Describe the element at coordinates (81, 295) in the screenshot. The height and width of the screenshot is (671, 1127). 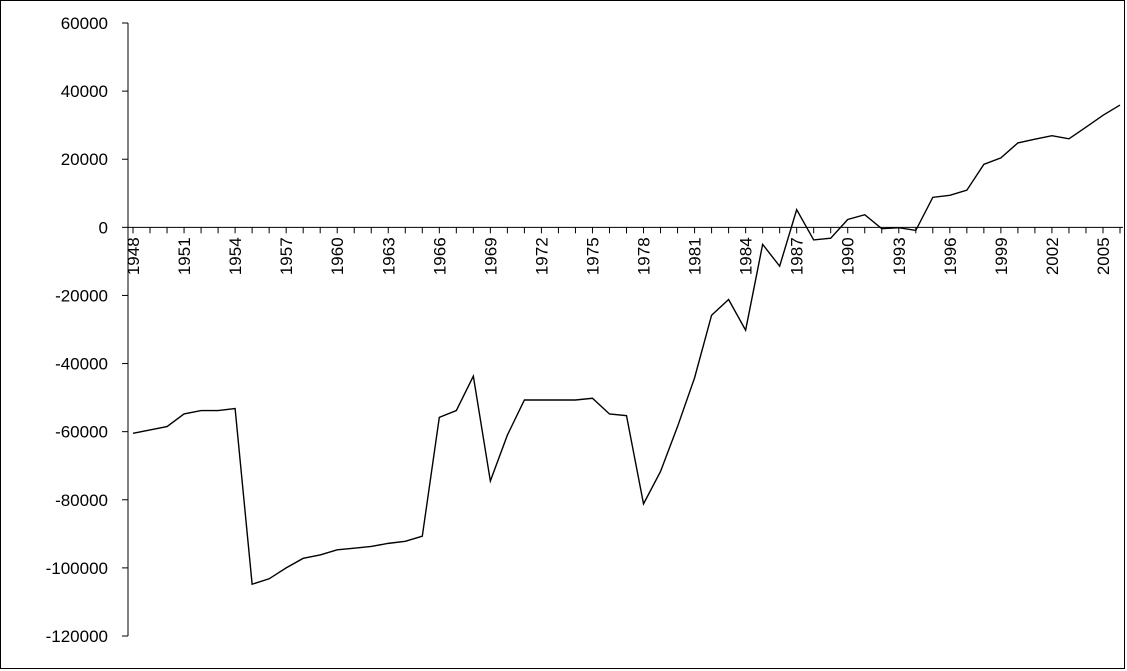
I see `y-tick-label: -20000` at that location.